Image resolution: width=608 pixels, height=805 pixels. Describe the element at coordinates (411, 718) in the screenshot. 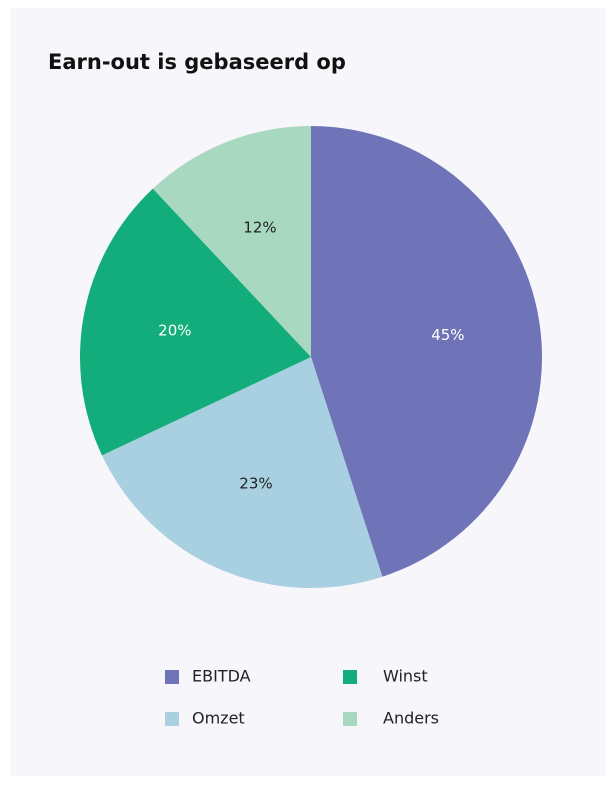

I see `legend-label: Anders` at that location.